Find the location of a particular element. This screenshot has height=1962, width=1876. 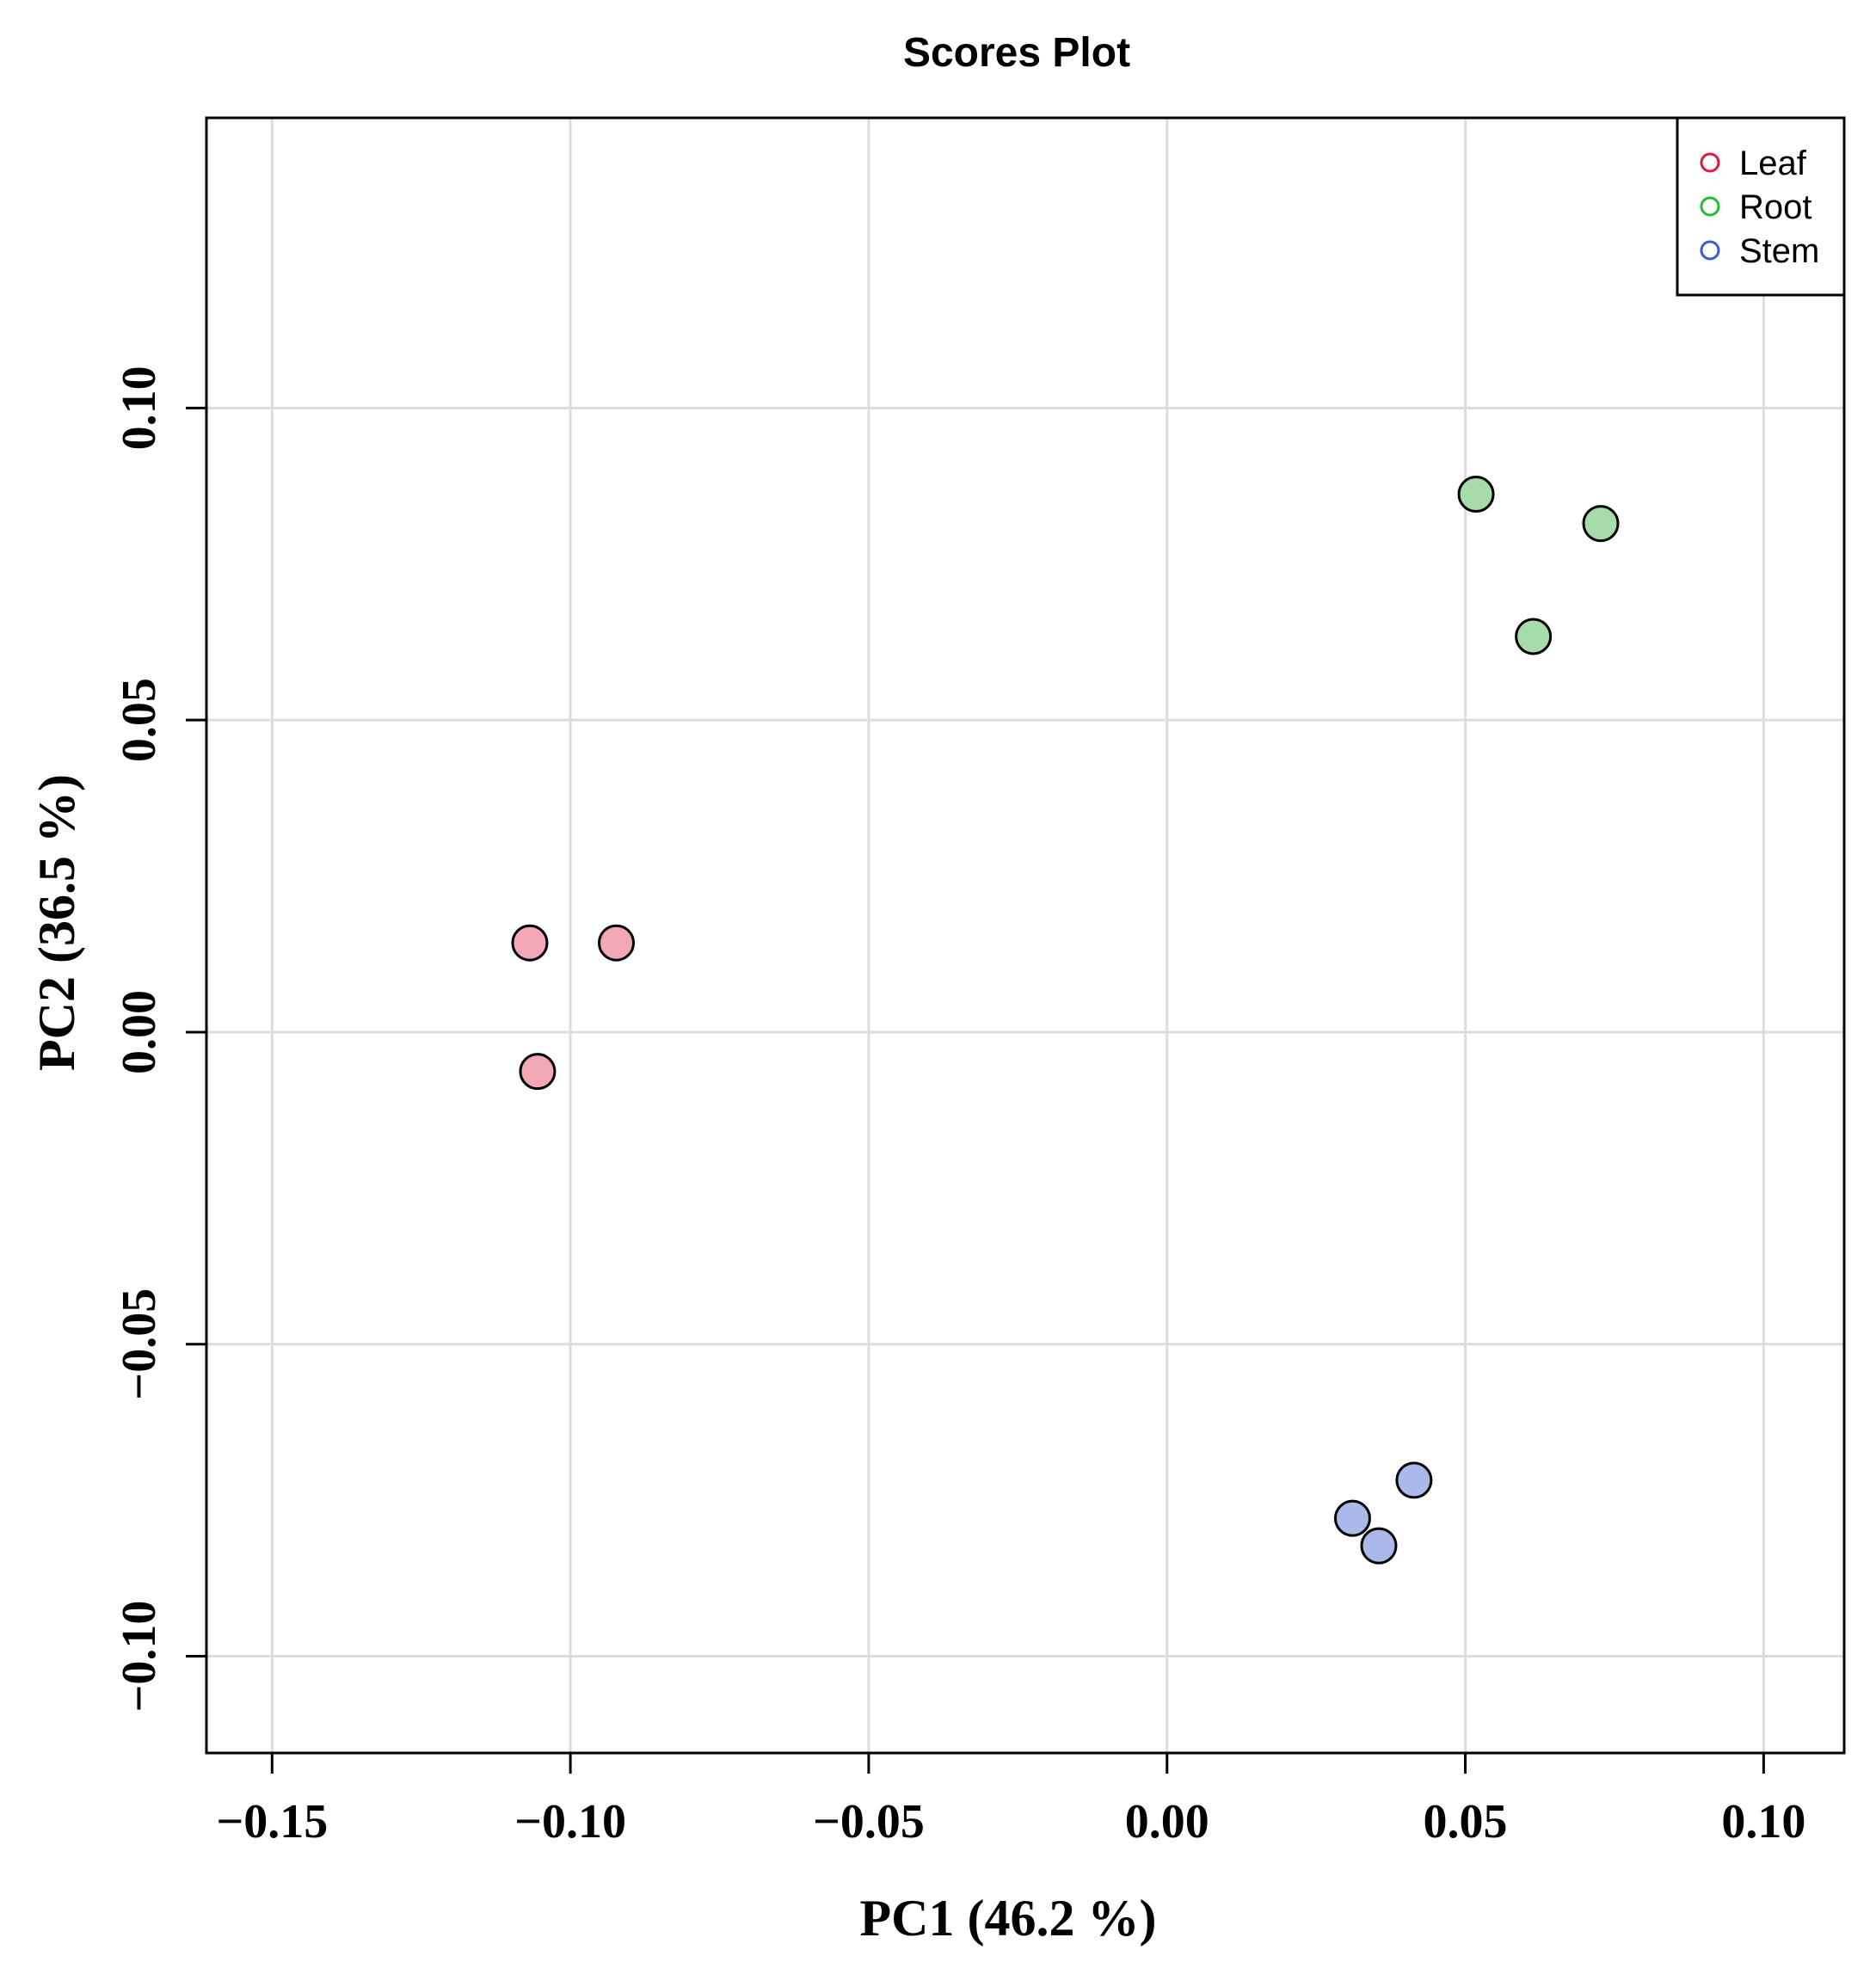

x-tick-label-4: 0.05 is located at coordinates (1466, 1821).